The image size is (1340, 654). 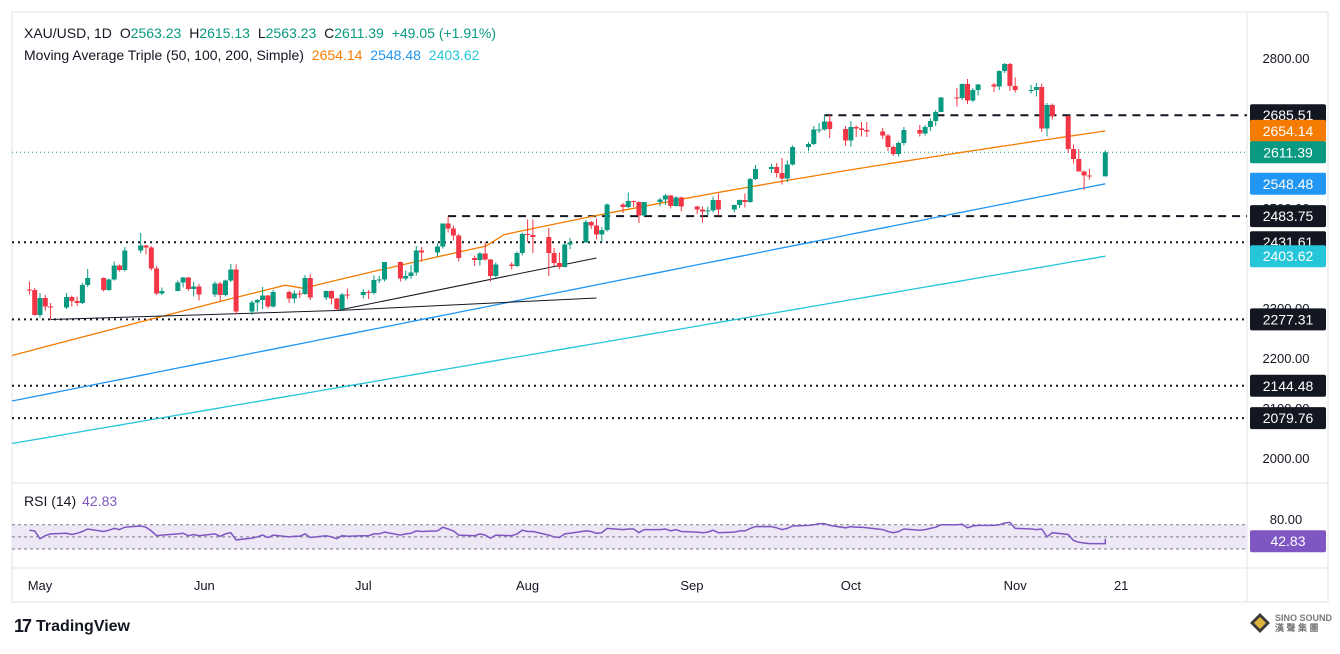 I want to click on price-tag-label: 2654.14, so click(x=1288, y=131).